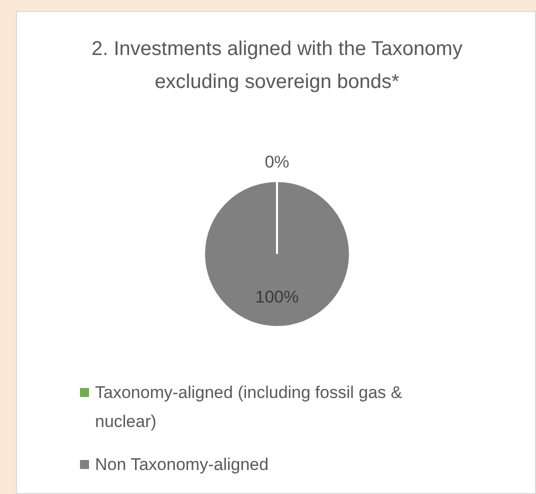 The width and height of the screenshot is (536, 494). I want to click on text: 0%, so click(277, 162).